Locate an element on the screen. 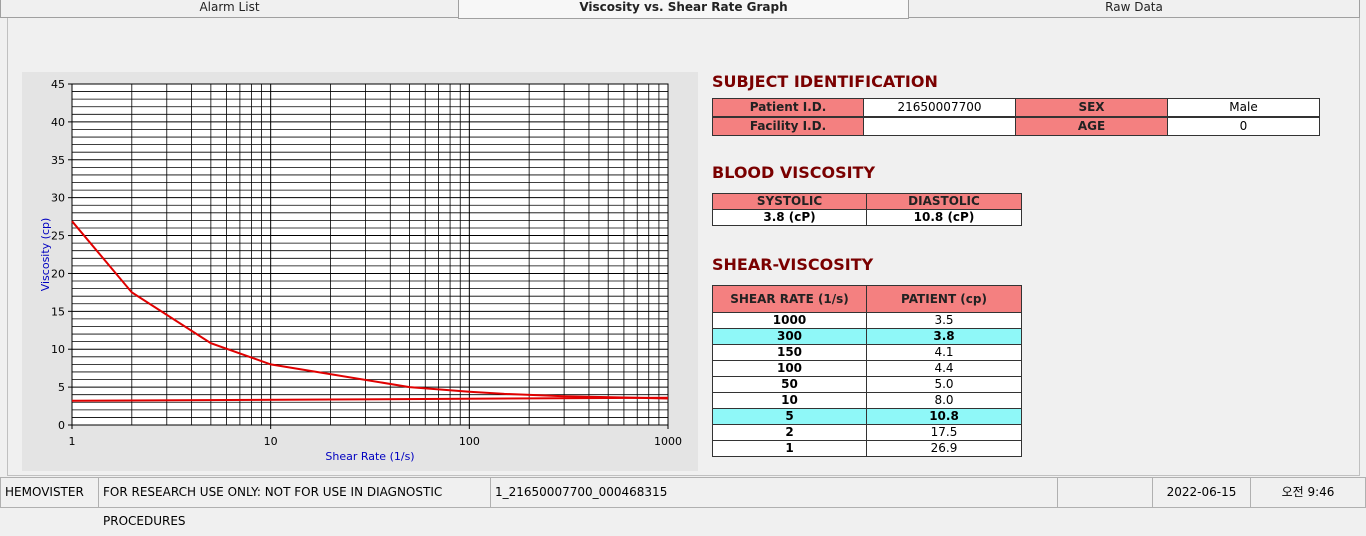 Image resolution: width=1366 pixels, height=536 pixels. tab: Viscosity vs. Shear Rate Graph is located at coordinates (683, 9).